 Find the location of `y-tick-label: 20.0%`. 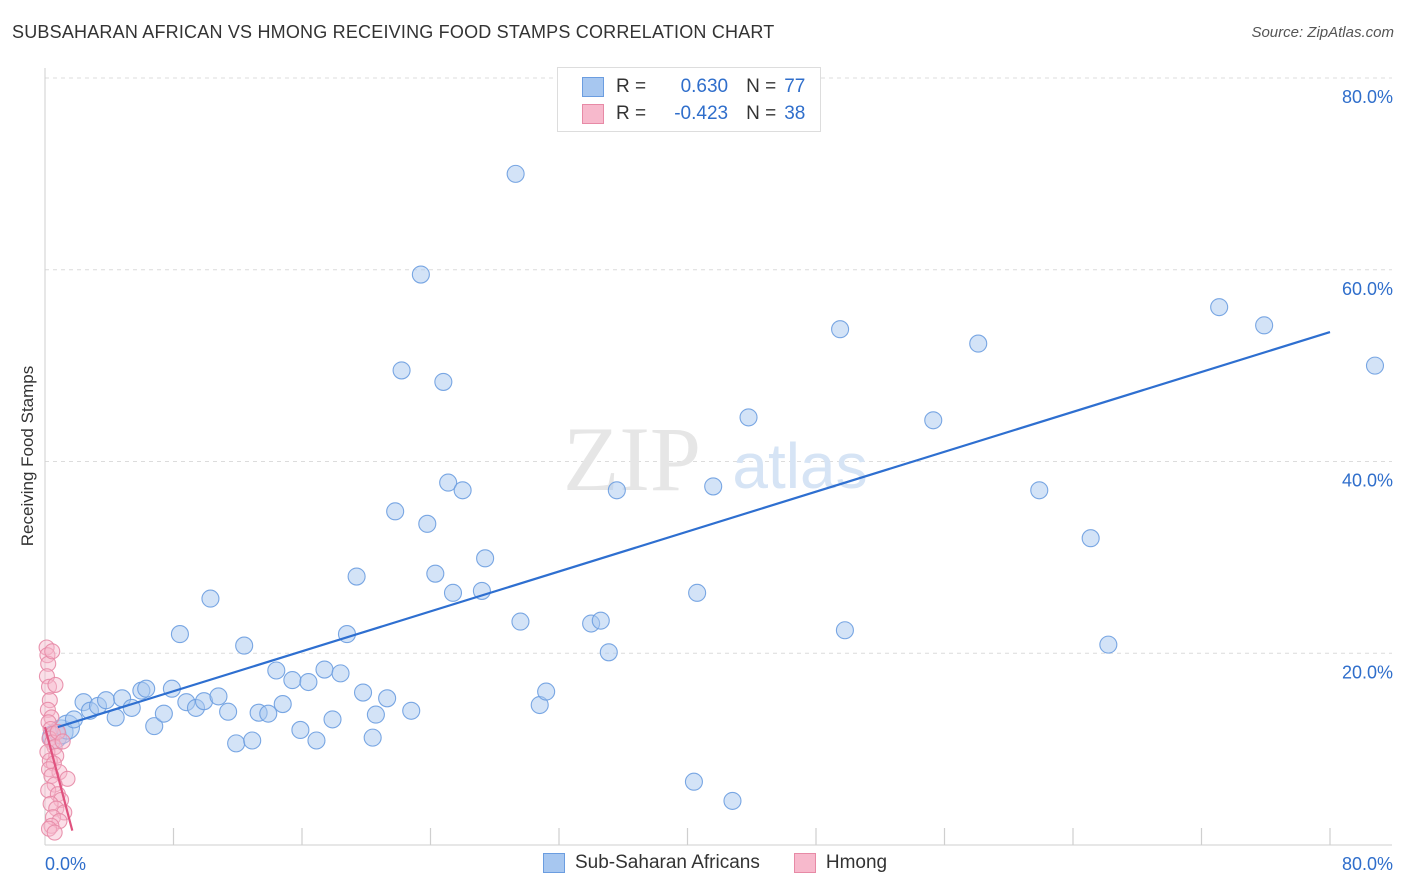

y-tick-label: 20.0% is located at coordinates (1367, 672).